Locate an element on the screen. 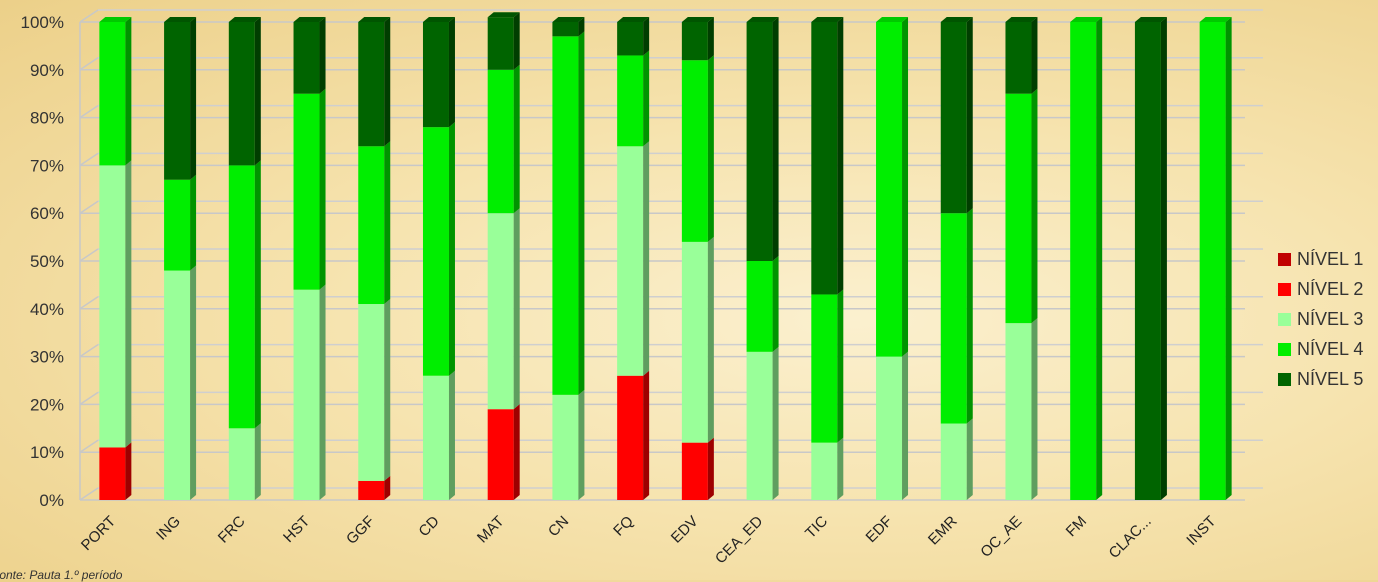  legend-item: NÍVEL 2 is located at coordinates (1320, 289).